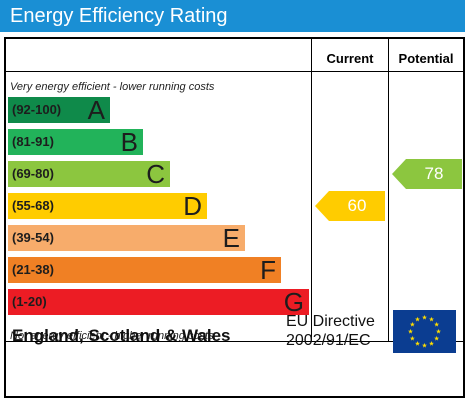 This screenshot has height=404, width=471. What do you see at coordinates (89, 174) in the screenshot?
I see `band-c: (69-80) C` at bounding box center [89, 174].